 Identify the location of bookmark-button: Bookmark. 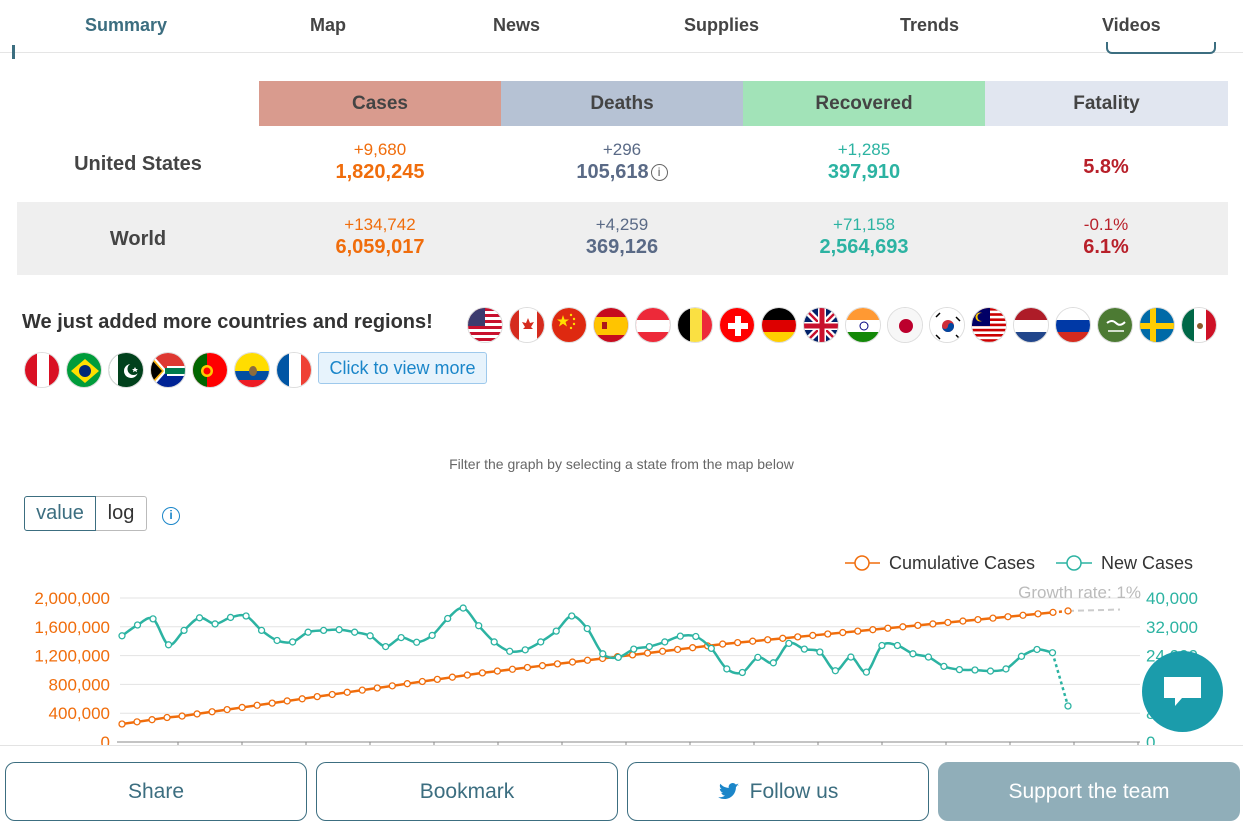
(467, 791).